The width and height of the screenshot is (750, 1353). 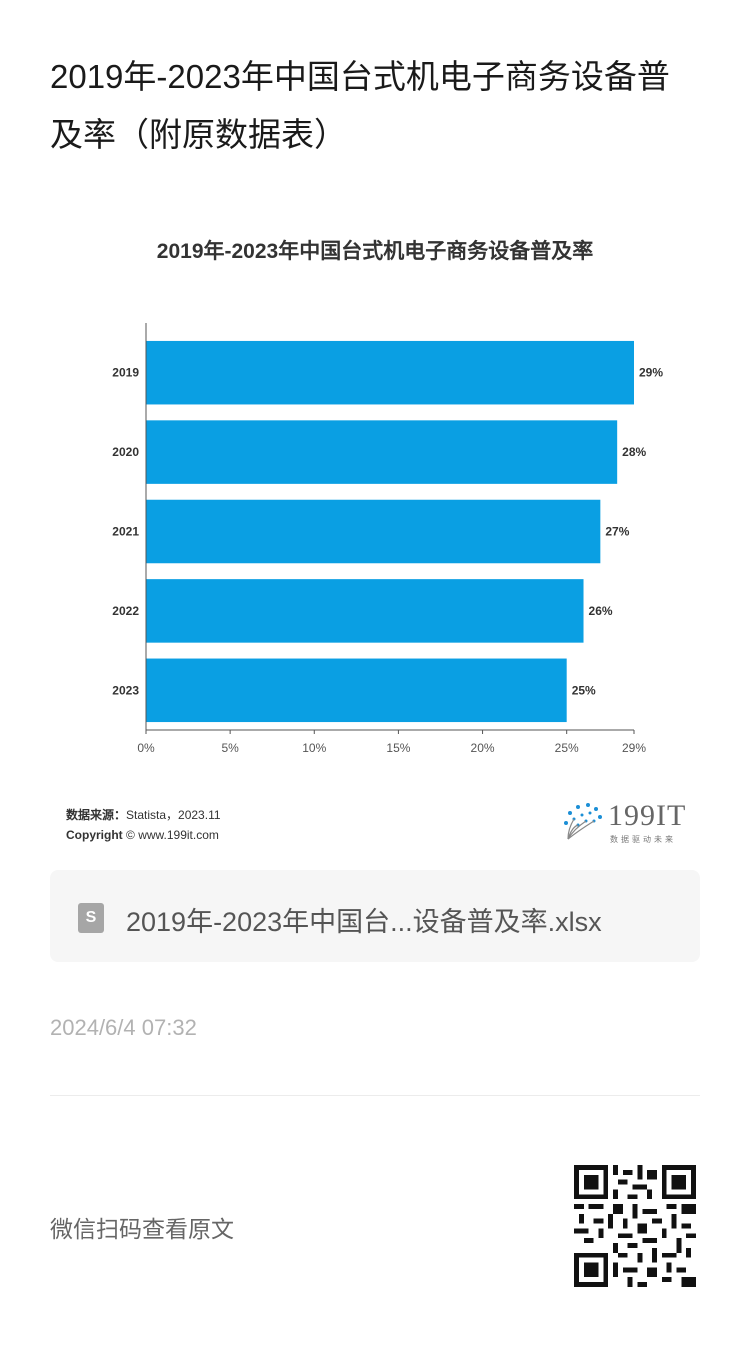 I want to click on logo-text: 199IT, so click(x=647, y=815).